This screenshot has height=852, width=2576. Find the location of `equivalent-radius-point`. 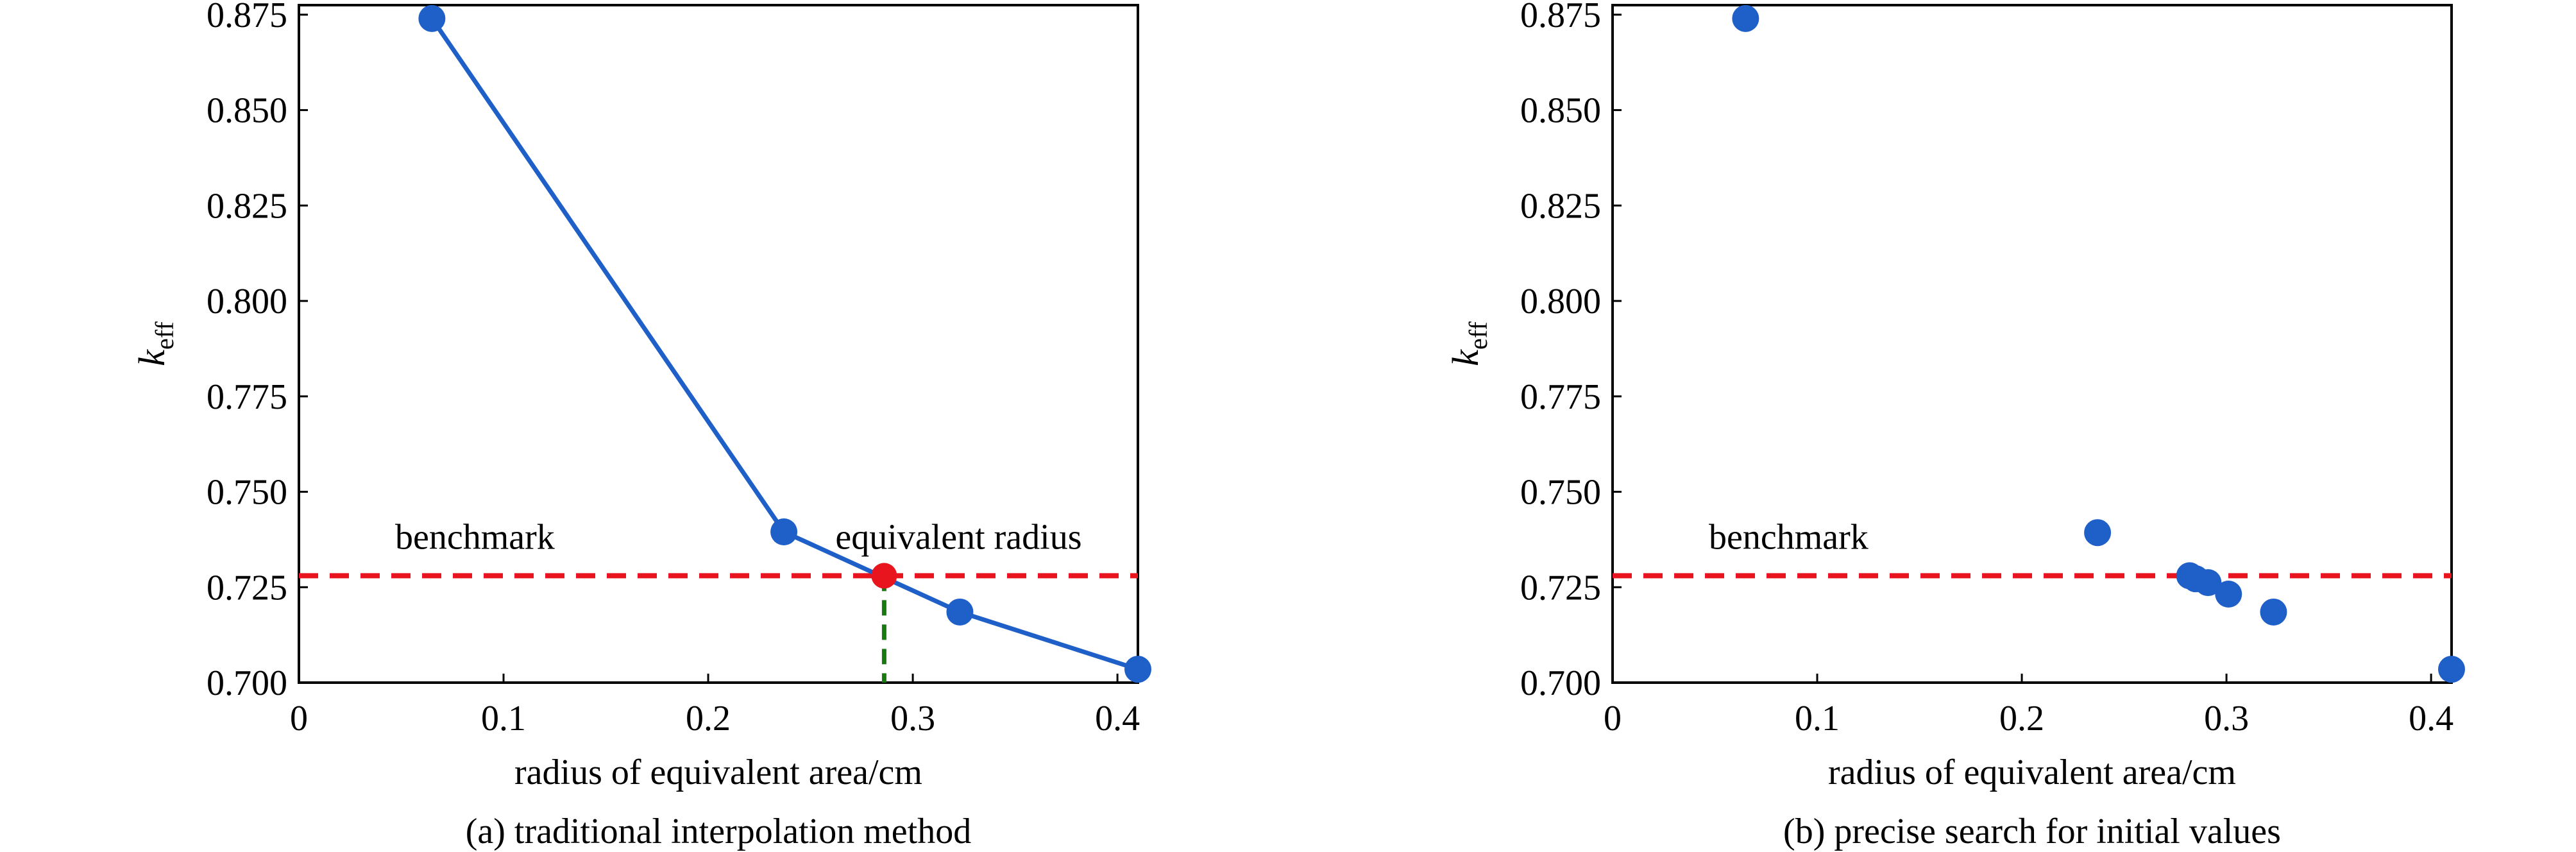

equivalent-radius-point is located at coordinates (884, 576).